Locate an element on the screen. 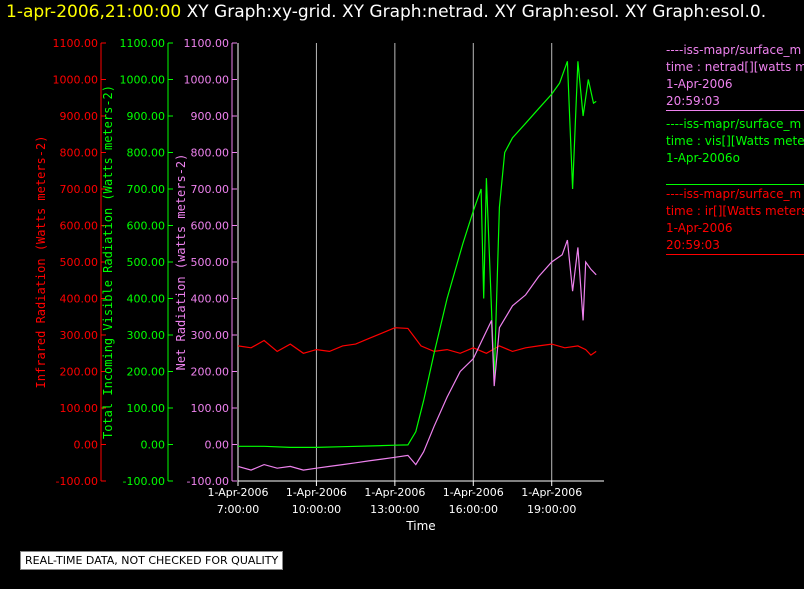 Image resolution: width=804 pixels, height=589 pixels. x-tick-time: 7:00:00 is located at coordinates (238, 509).